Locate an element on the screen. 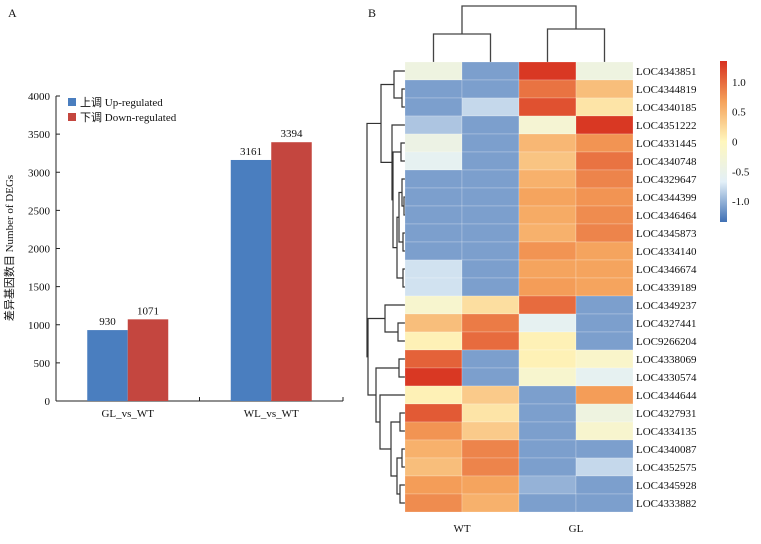 Image resolution: width=761 pixels, height=544 pixels. row-label: LOC4329647 is located at coordinates (666, 180).